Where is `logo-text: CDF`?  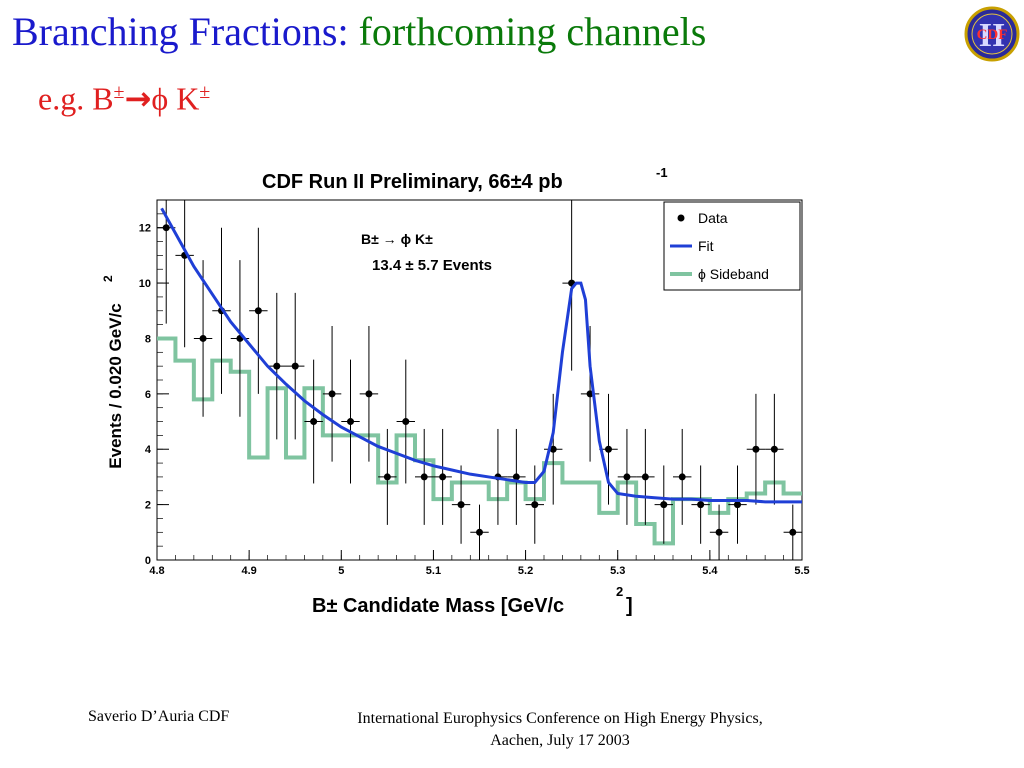 logo-text: CDF is located at coordinates (992, 35).